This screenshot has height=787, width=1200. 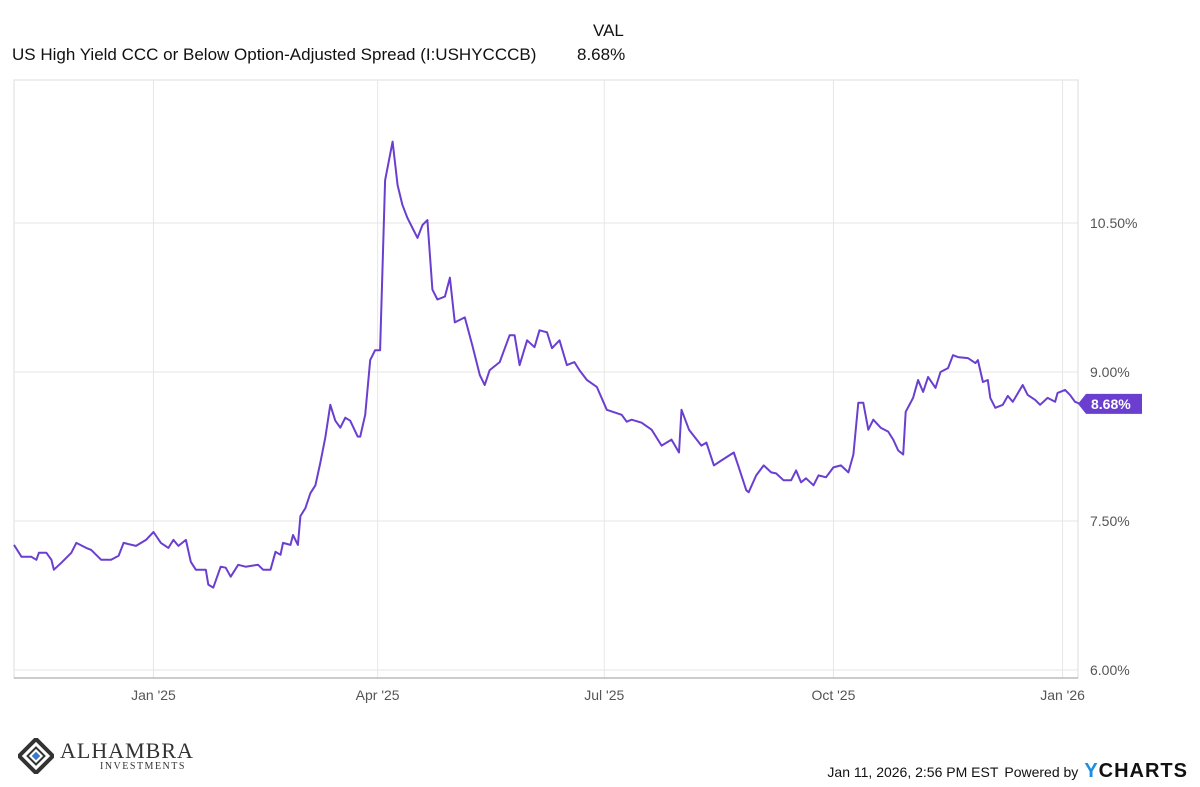 What do you see at coordinates (127, 750) in the screenshot?
I see `logo-name: ALHAMBRA` at bounding box center [127, 750].